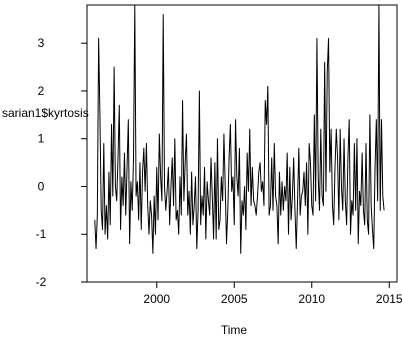 This screenshot has width=402, height=343. I want to click on x-axis-label: Time, so click(234, 330).